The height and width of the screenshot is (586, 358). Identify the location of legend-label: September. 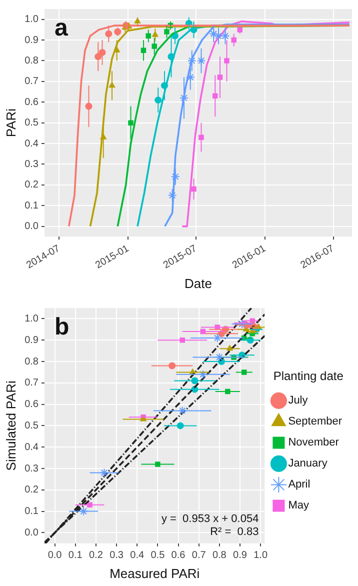
(315, 422).